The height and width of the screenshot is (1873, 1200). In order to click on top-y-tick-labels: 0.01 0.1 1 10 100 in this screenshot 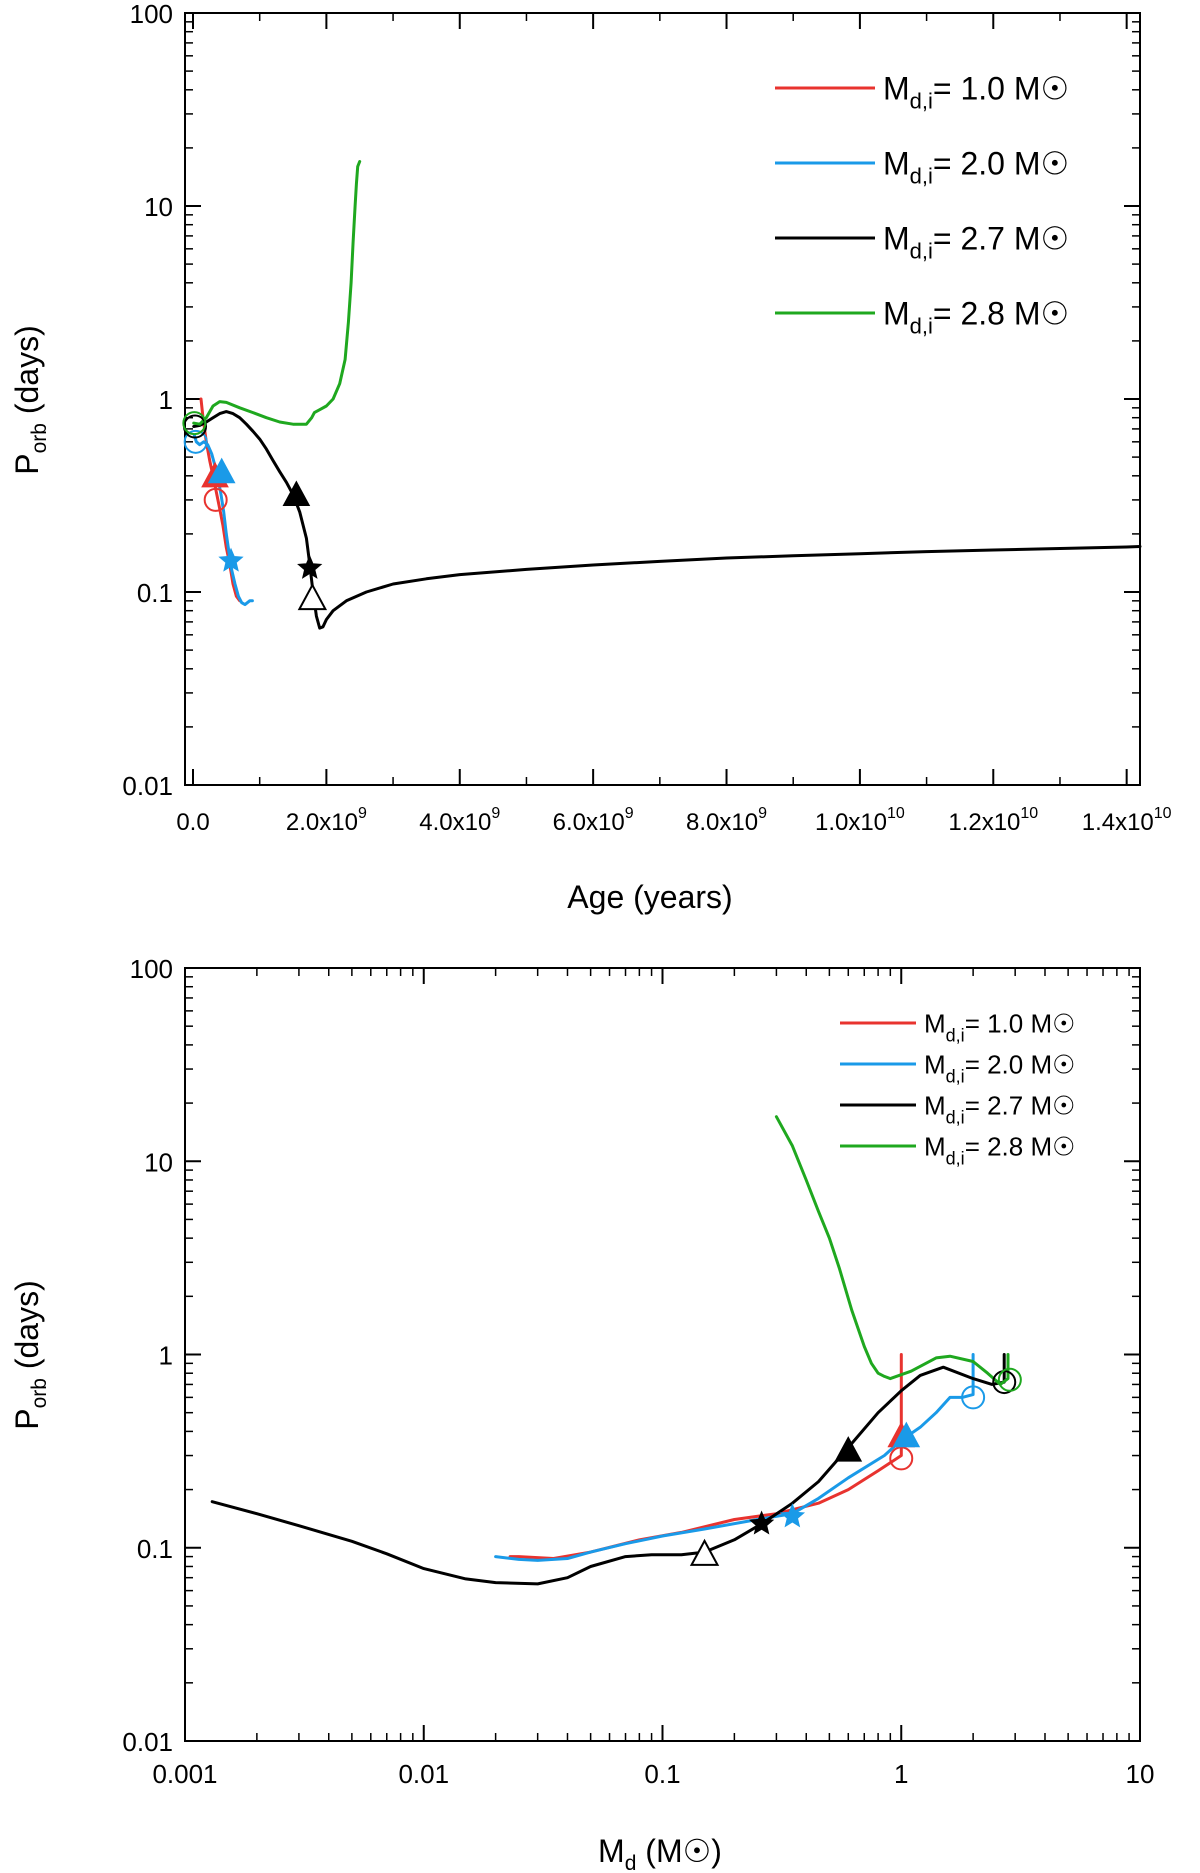, I will do `click(147, 400)`.